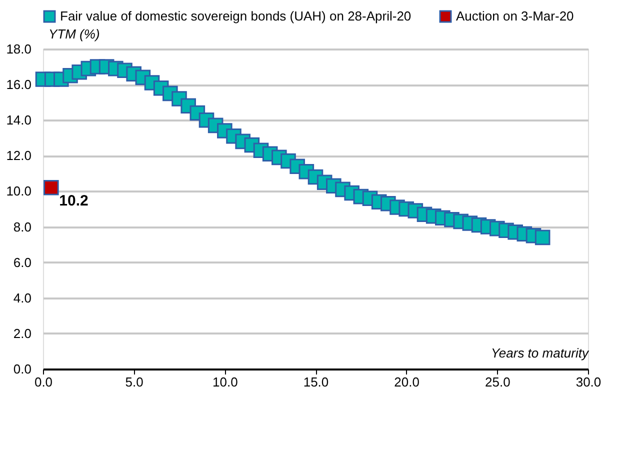  What do you see at coordinates (22, 369) in the screenshot?
I see `y-tick-label: 0.0` at bounding box center [22, 369].